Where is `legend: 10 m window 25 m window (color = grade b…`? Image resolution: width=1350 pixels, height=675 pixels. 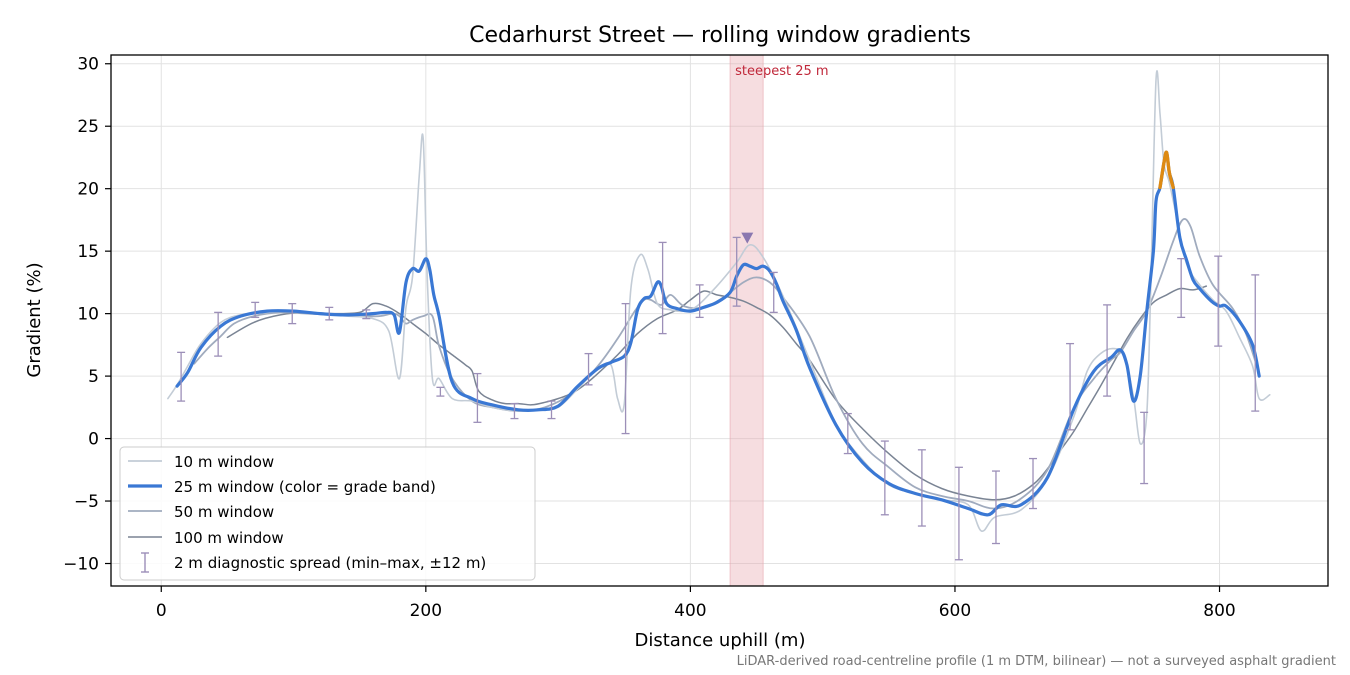 legend: 10 m window 25 m window (color = grade b… is located at coordinates (327, 513).